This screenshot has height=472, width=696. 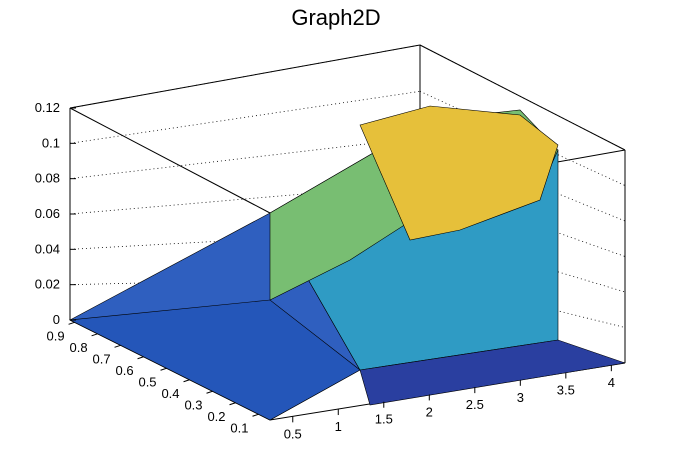 I want to click on z-tick-label: 0.04, so click(x=47, y=248).